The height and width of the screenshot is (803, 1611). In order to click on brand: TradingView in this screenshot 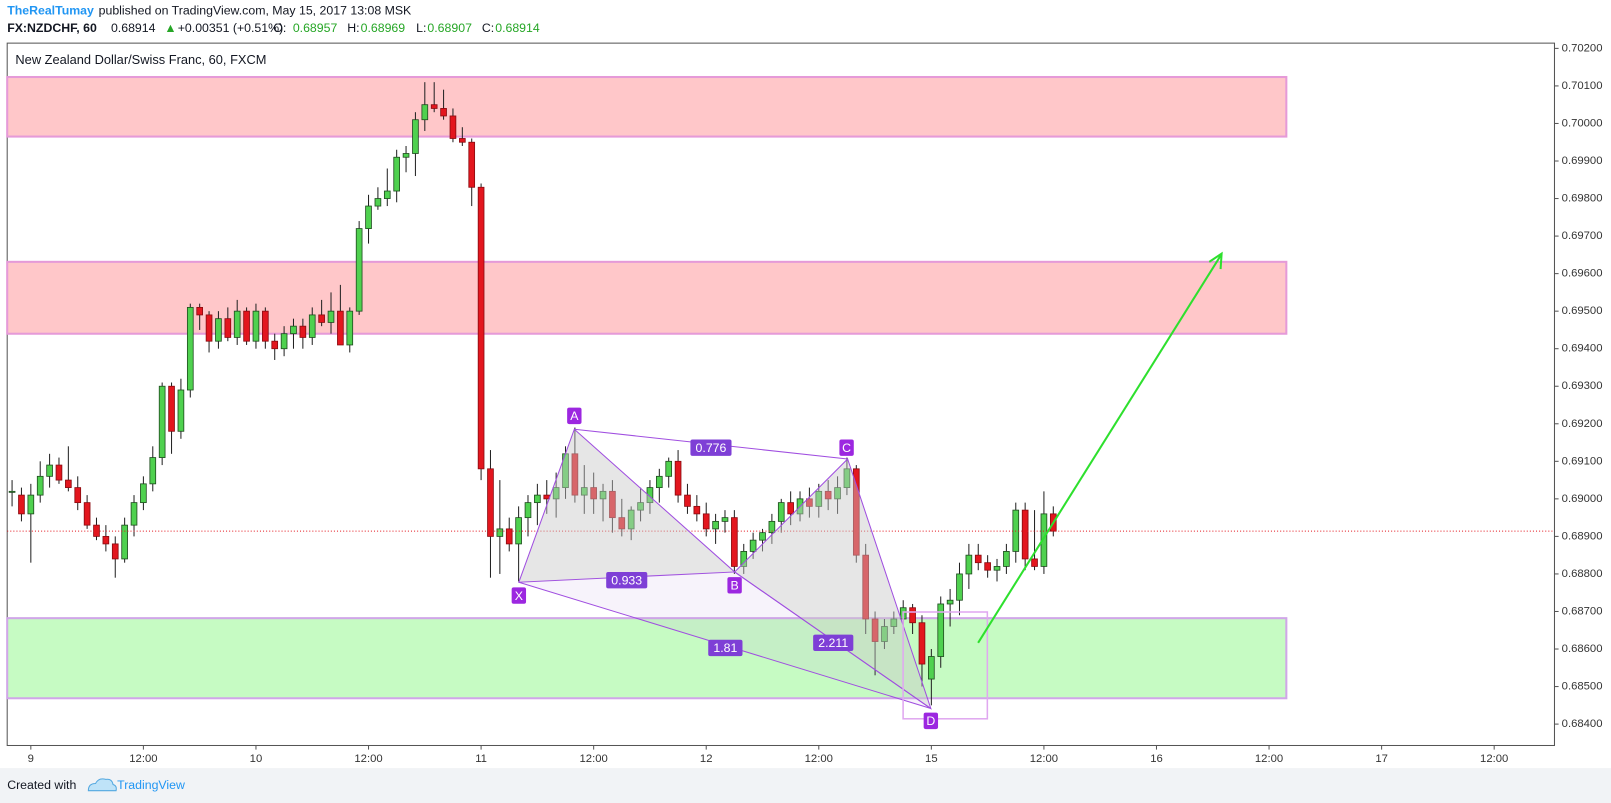, I will do `click(151, 785)`.